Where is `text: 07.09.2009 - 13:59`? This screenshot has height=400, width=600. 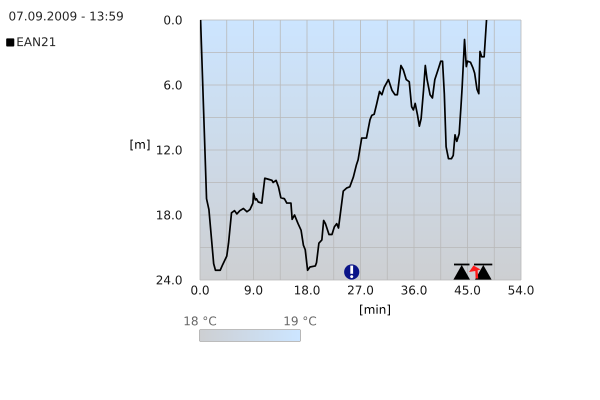
text: 07.09.2009 - 13:59 is located at coordinates (66, 16).